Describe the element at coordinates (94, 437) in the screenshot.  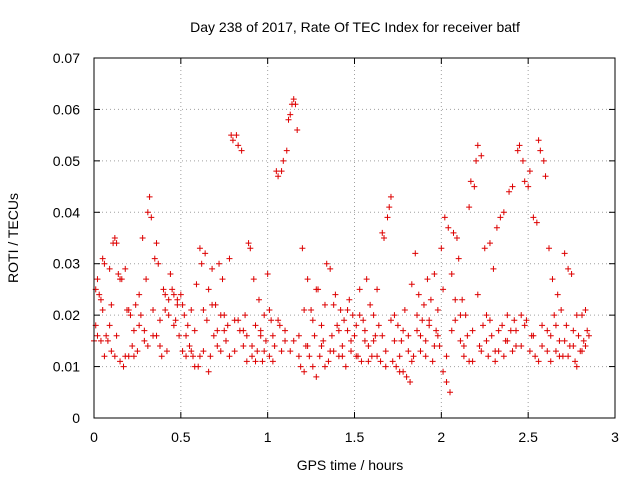
I see `x-tick-label: 0` at that location.